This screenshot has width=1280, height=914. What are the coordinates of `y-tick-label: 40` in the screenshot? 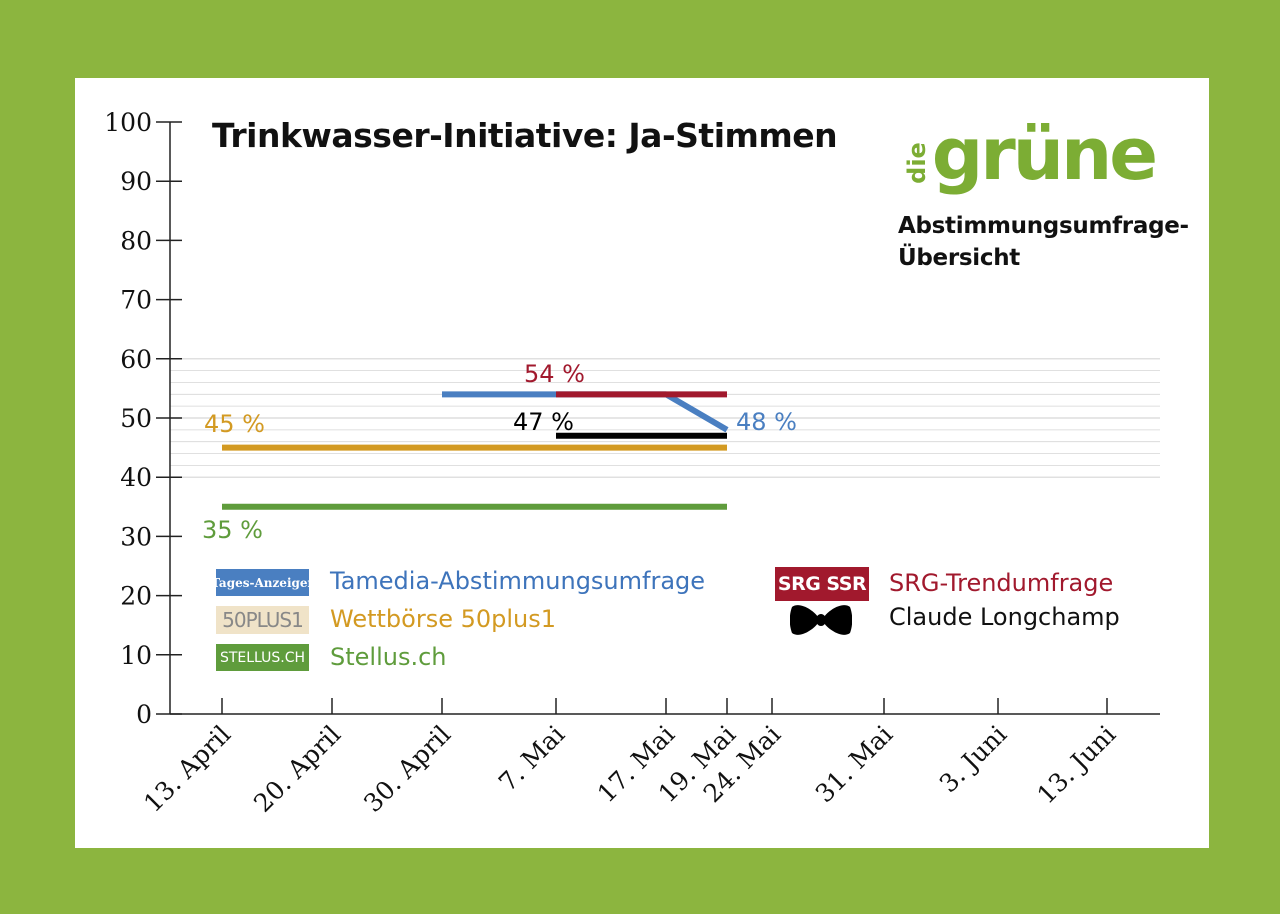 It's located at (136, 477).